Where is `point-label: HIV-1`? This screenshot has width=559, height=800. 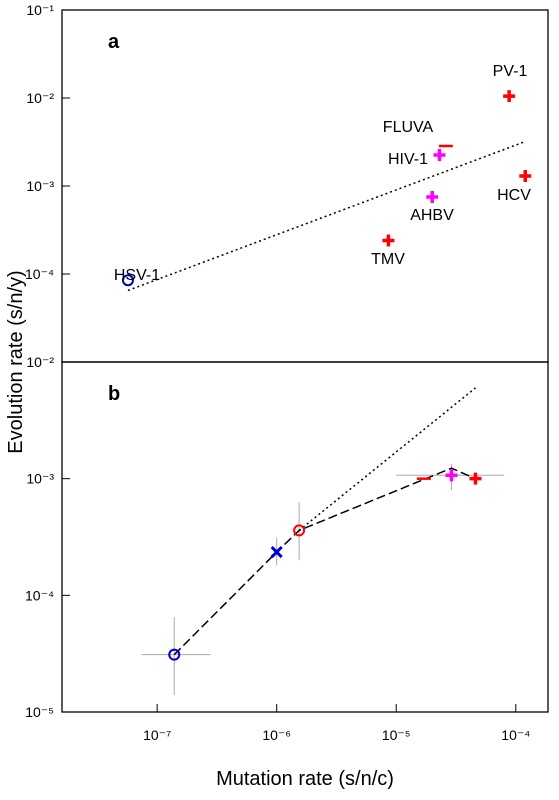
point-label: HIV-1 is located at coordinates (408, 159).